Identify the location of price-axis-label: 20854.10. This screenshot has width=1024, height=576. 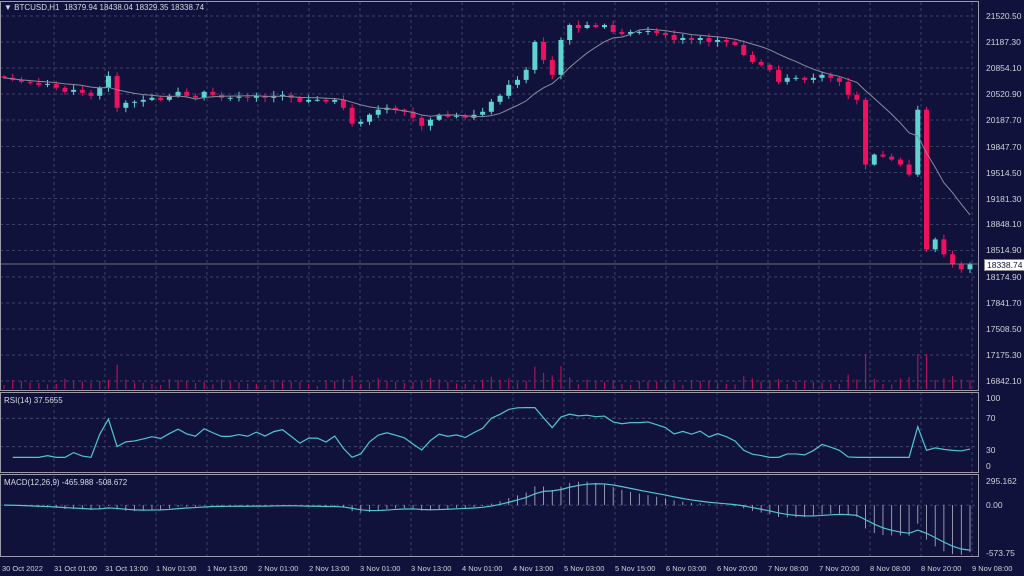
(1004, 67).